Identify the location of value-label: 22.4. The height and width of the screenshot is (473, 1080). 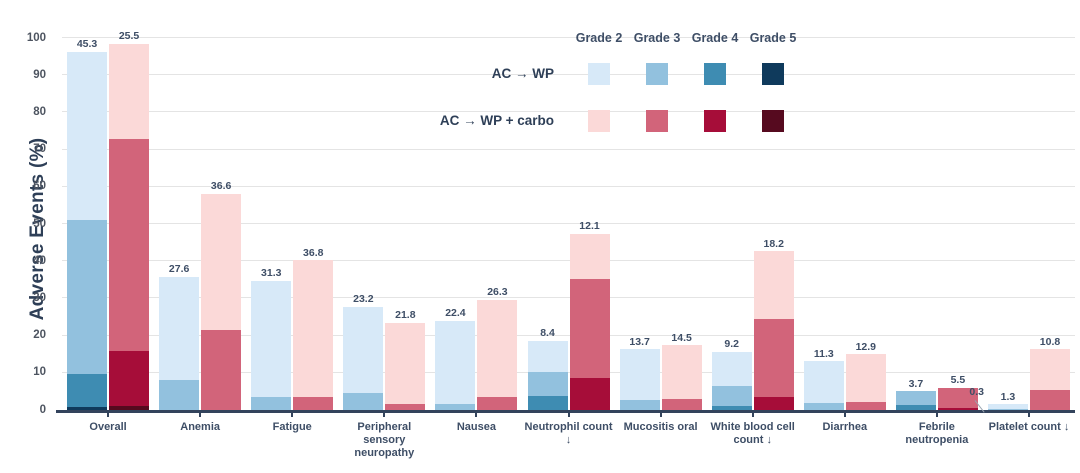
(455, 313).